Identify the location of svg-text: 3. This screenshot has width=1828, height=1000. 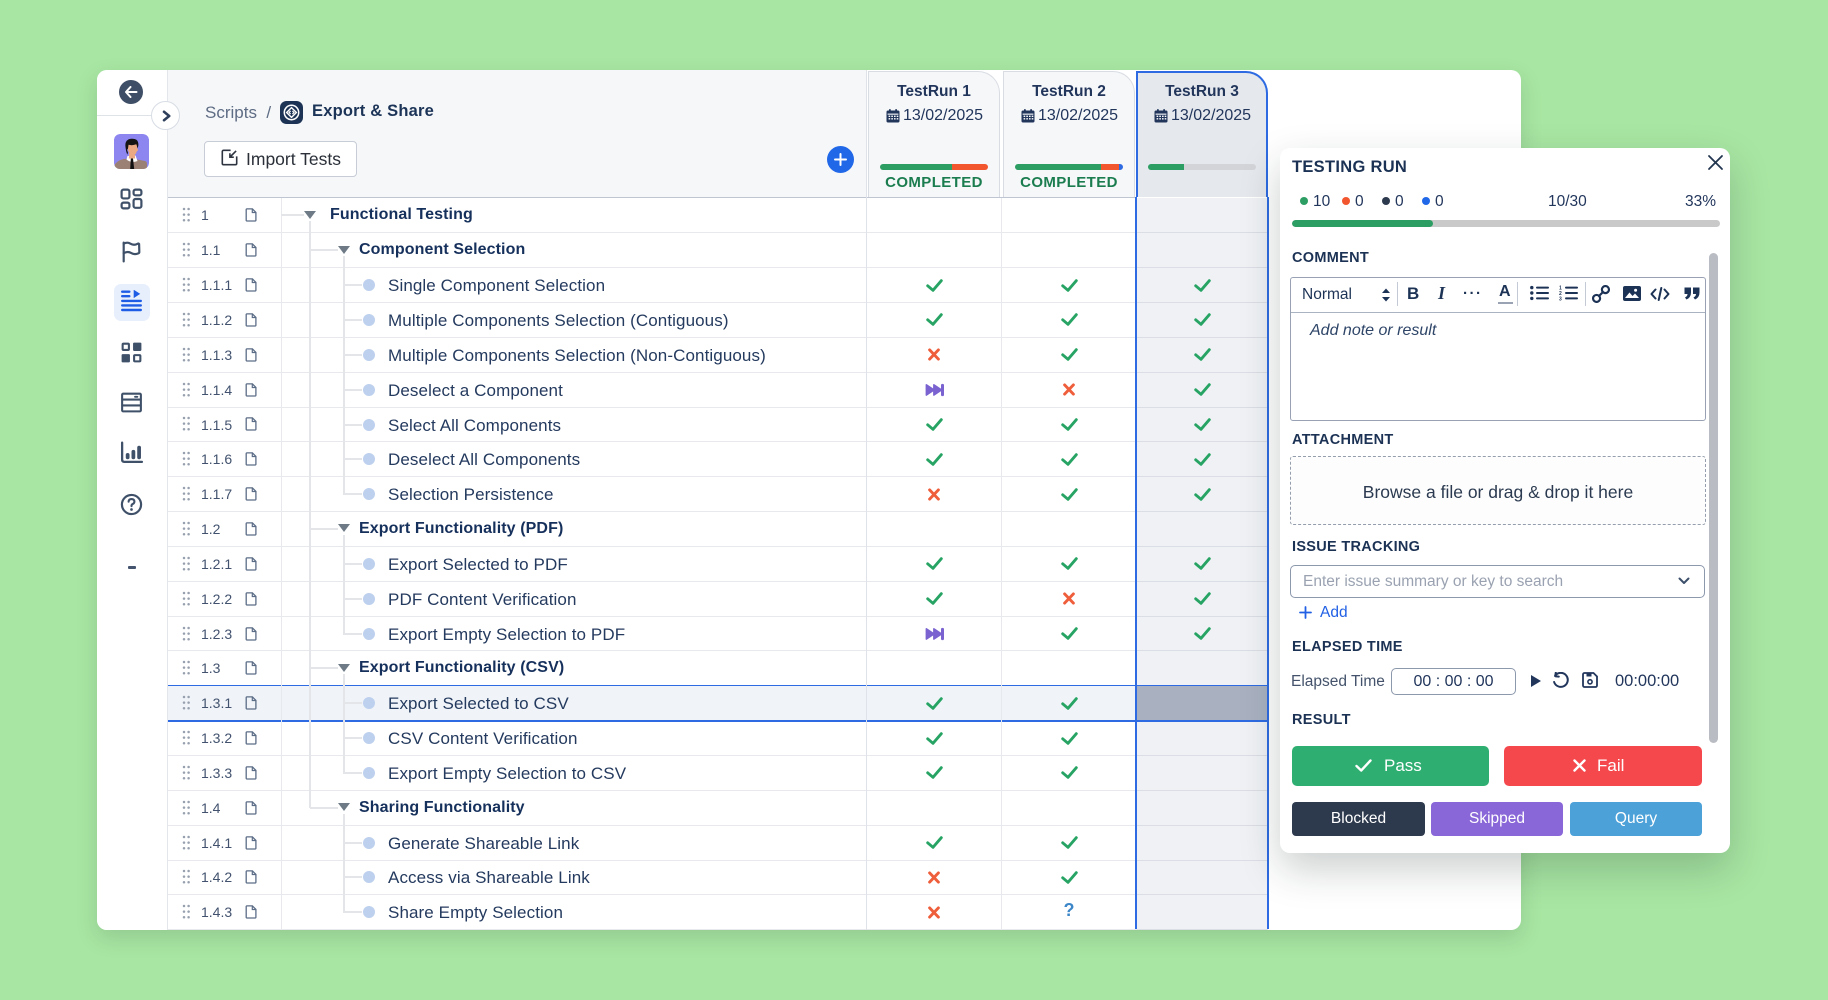
(1560, 299).